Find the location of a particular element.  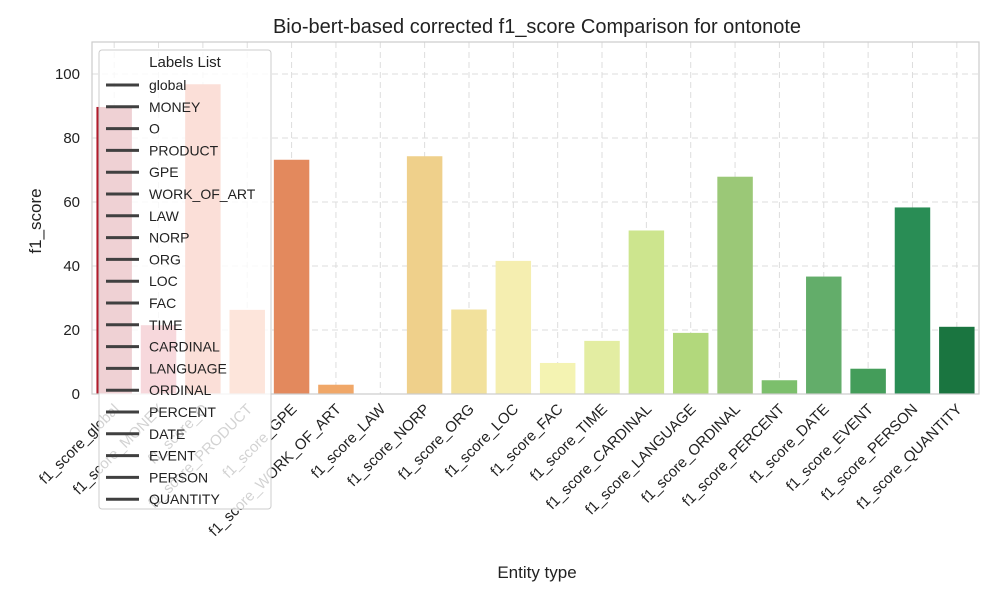

bar-f1_score_CARDINAL is located at coordinates (646, 312).